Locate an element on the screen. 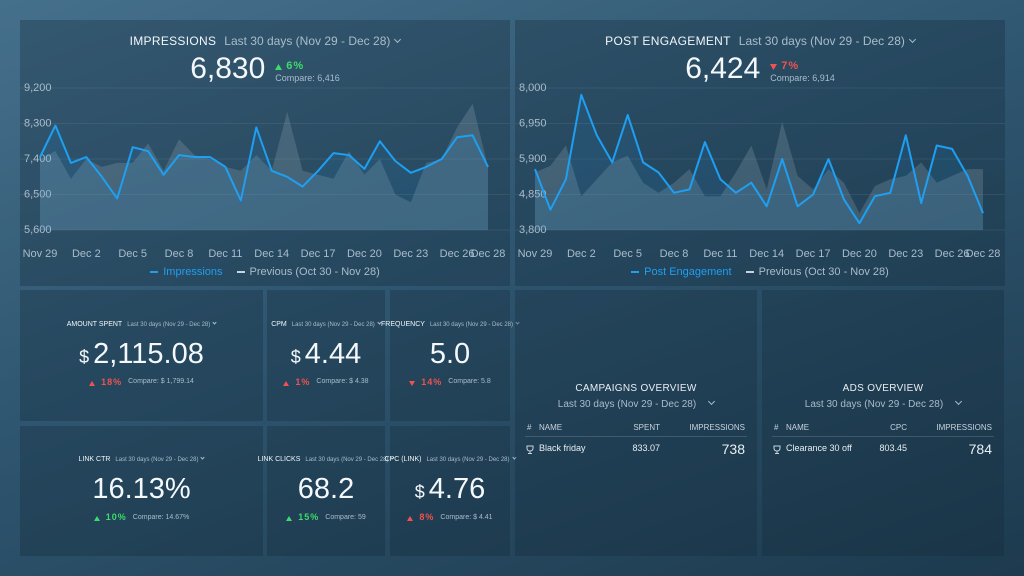 Image resolution: width=1024 pixels, height=576 pixels. value-row: 6,830 6% Compare: 6,416 is located at coordinates (265, 69).